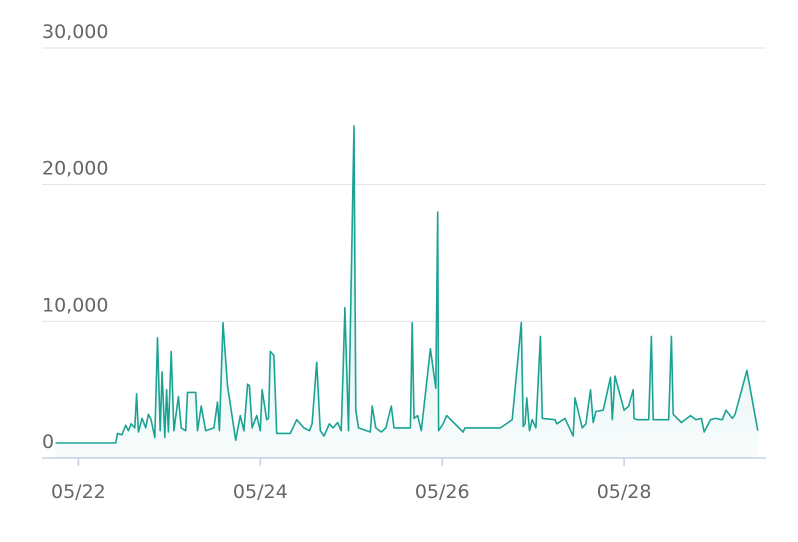 The width and height of the screenshot is (798, 542). I want to click on x-tick-label: 05/24, so click(260, 492).